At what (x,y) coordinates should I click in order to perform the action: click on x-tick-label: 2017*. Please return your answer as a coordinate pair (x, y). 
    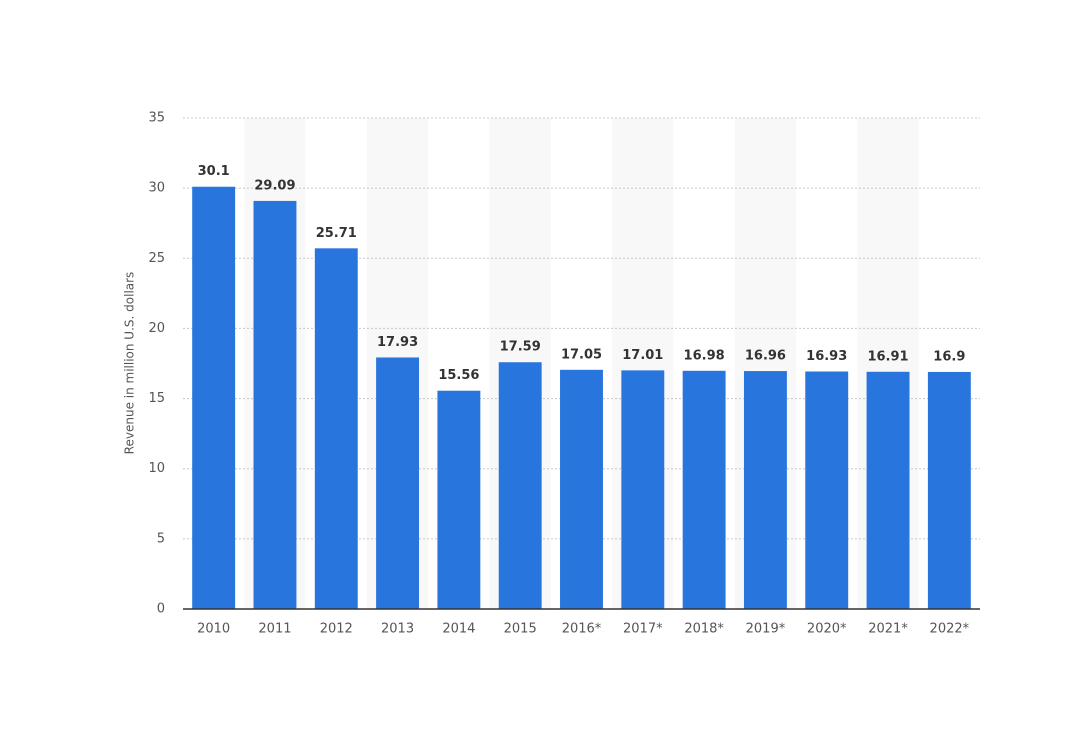
    Looking at the image, I should click on (643, 629).